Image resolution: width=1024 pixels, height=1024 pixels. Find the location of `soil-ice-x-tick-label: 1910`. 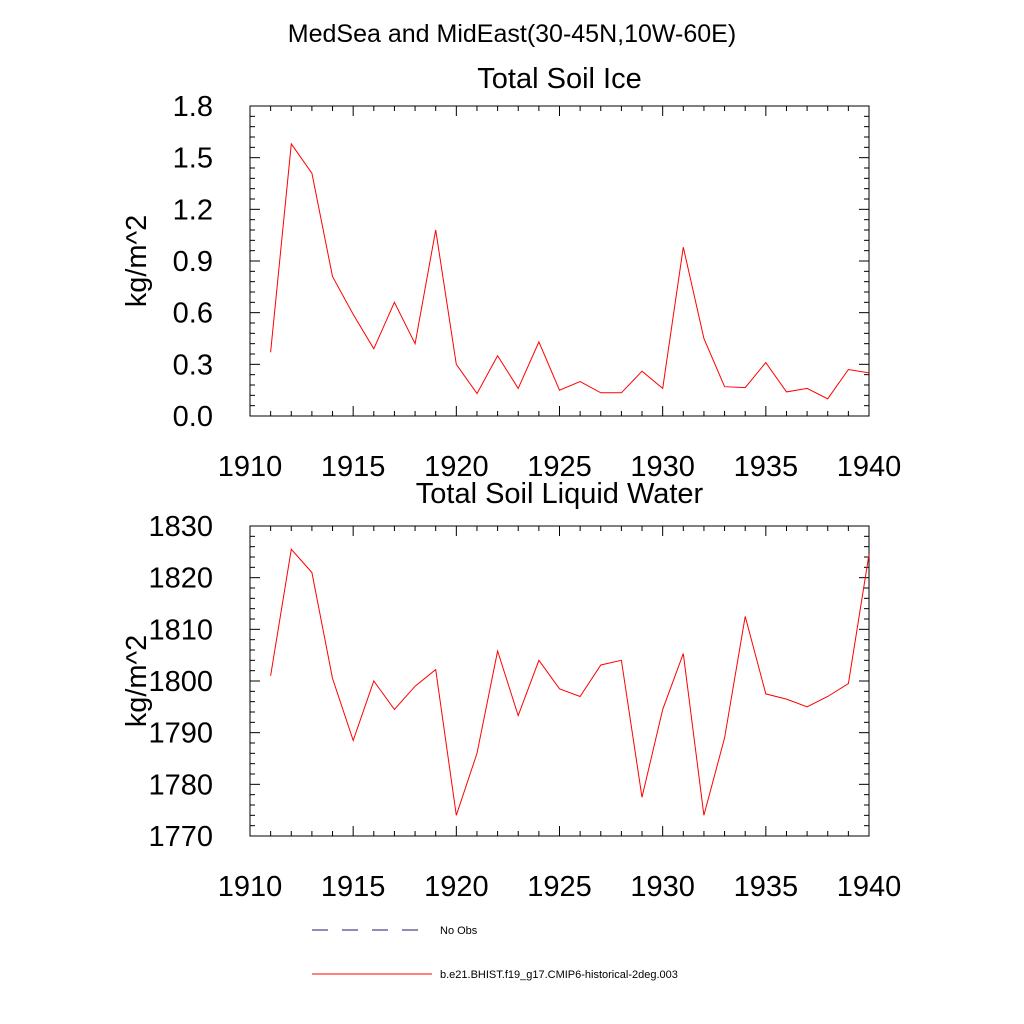

soil-ice-x-tick-label: 1910 is located at coordinates (250, 467).